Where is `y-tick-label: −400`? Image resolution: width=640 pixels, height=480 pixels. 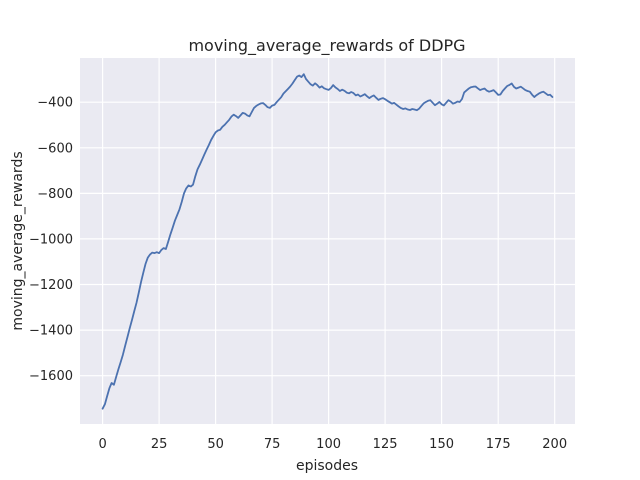 y-tick-label: −400 is located at coordinates (55, 103).